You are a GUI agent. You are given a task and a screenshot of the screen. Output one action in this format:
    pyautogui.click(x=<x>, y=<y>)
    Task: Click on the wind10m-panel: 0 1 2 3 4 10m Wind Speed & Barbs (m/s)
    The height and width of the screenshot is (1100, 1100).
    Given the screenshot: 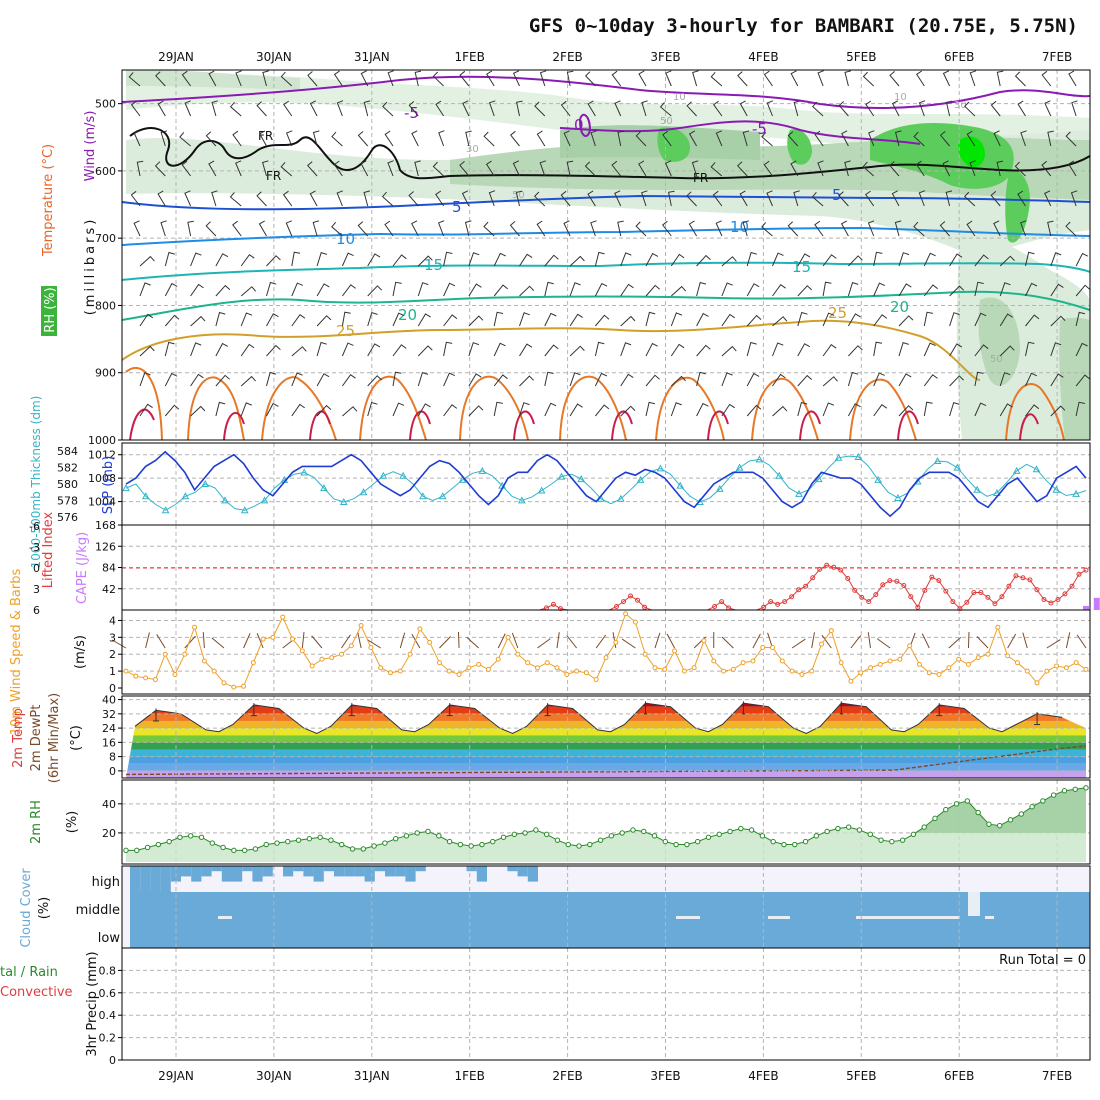 What is the action you would take?
    pyautogui.click(x=550, y=652)
    